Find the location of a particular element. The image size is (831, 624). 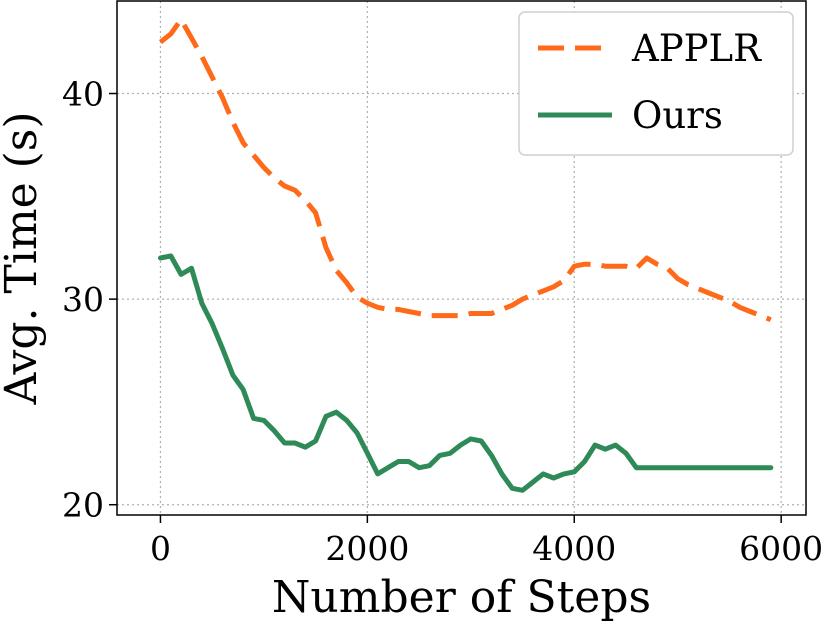

x-tick-label: 2000 is located at coordinates (367, 548).